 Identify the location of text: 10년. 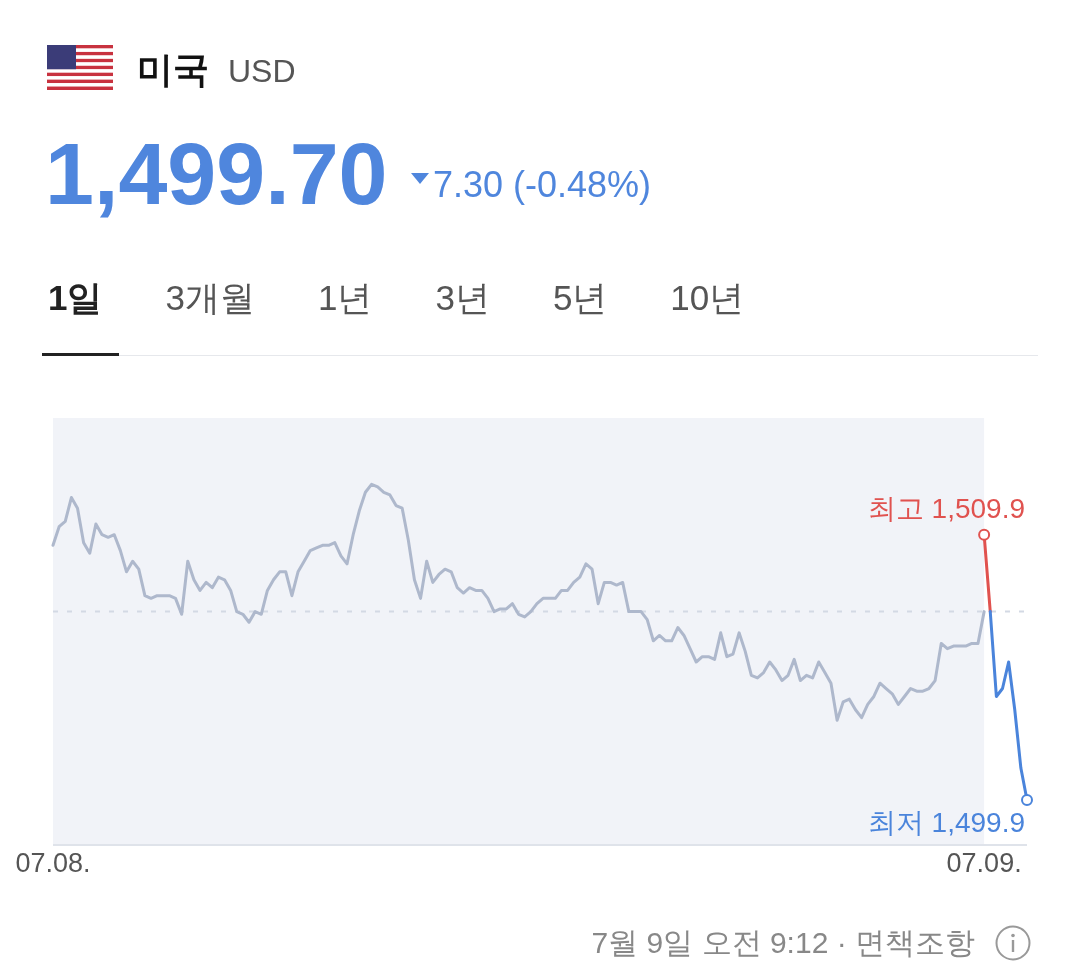
(707, 297).